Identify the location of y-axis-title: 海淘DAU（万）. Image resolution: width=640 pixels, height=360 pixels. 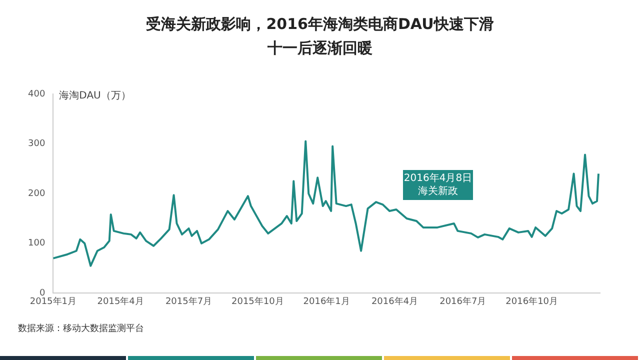
(95, 96).